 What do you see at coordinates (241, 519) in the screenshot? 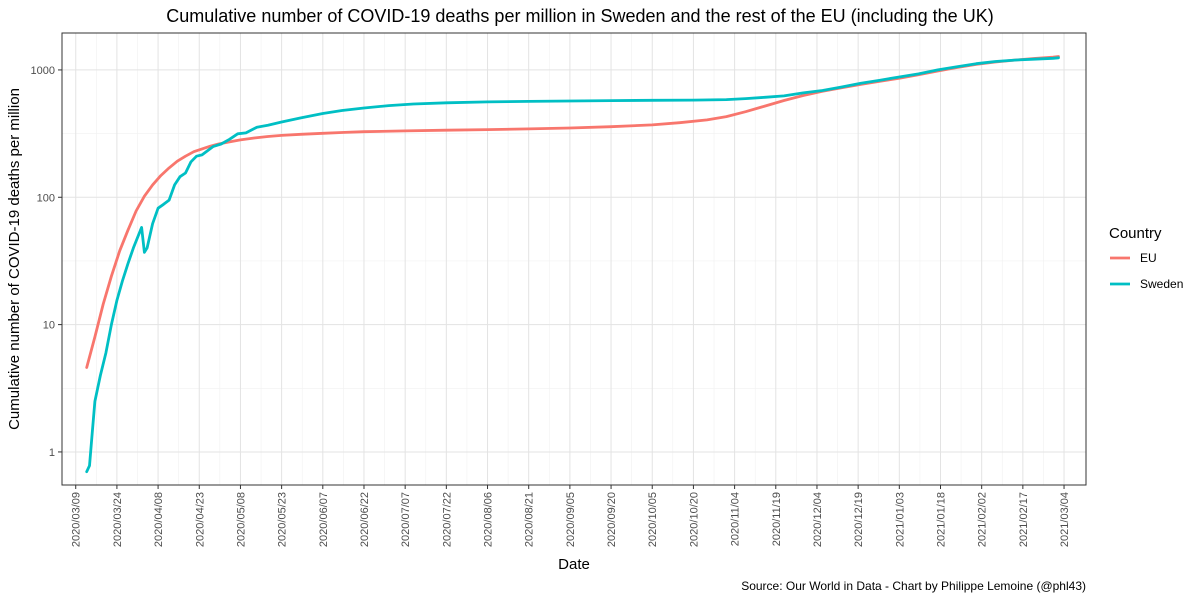
I see `x-tick-label: 2020/05/08` at bounding box center [241, 519].